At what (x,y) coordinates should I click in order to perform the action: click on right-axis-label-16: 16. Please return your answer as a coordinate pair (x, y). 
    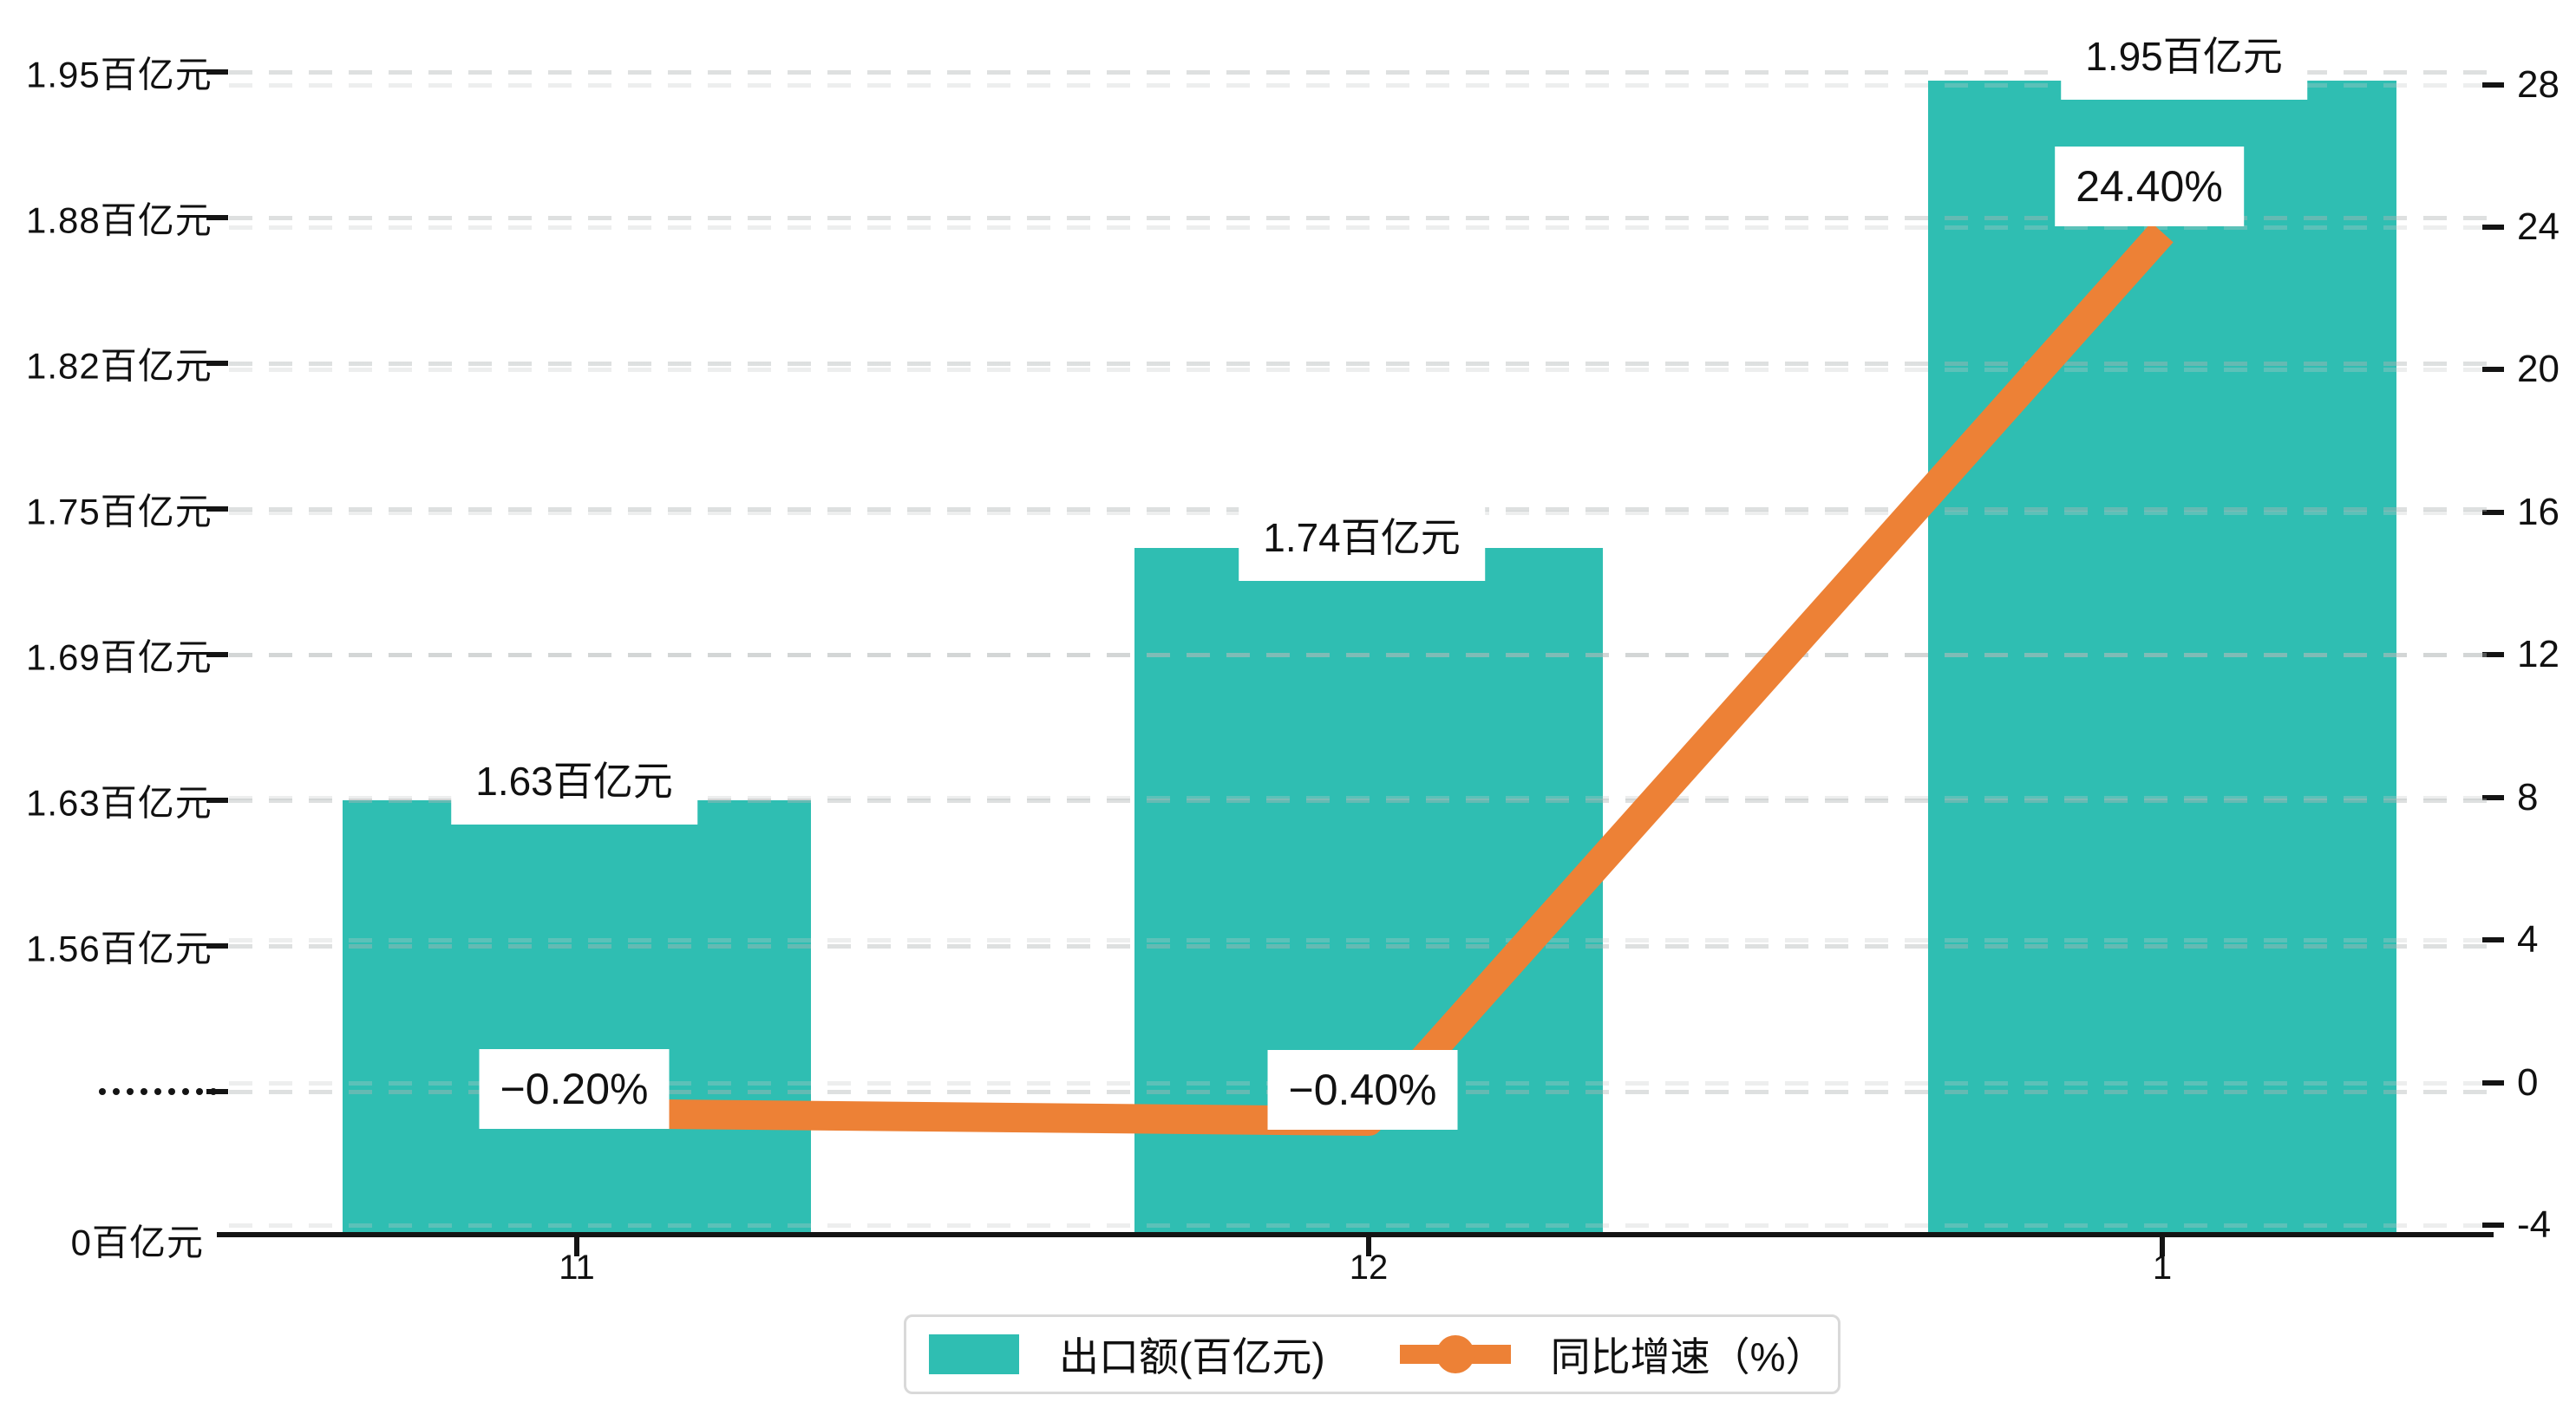
    Looking at the image, I should click on (2538, 512).